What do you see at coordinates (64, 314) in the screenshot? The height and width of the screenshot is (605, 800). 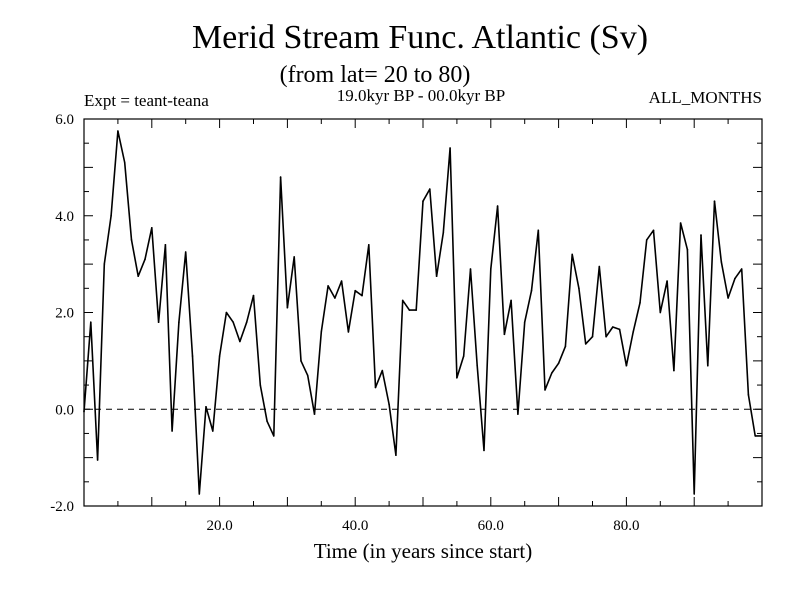 I see `y-tick-label: 2.0` at bounding box center [64, 314].